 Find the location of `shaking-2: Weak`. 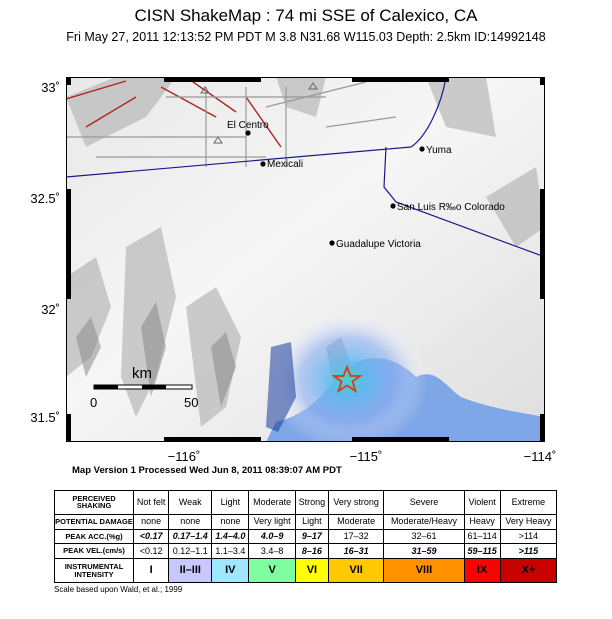

shaking-2: Weak is located at coordinates (190, 502).